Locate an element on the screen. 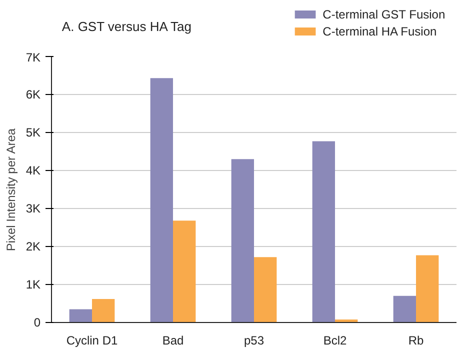  x-tick-label: Bcl2 is located at coordinates (335, 341).